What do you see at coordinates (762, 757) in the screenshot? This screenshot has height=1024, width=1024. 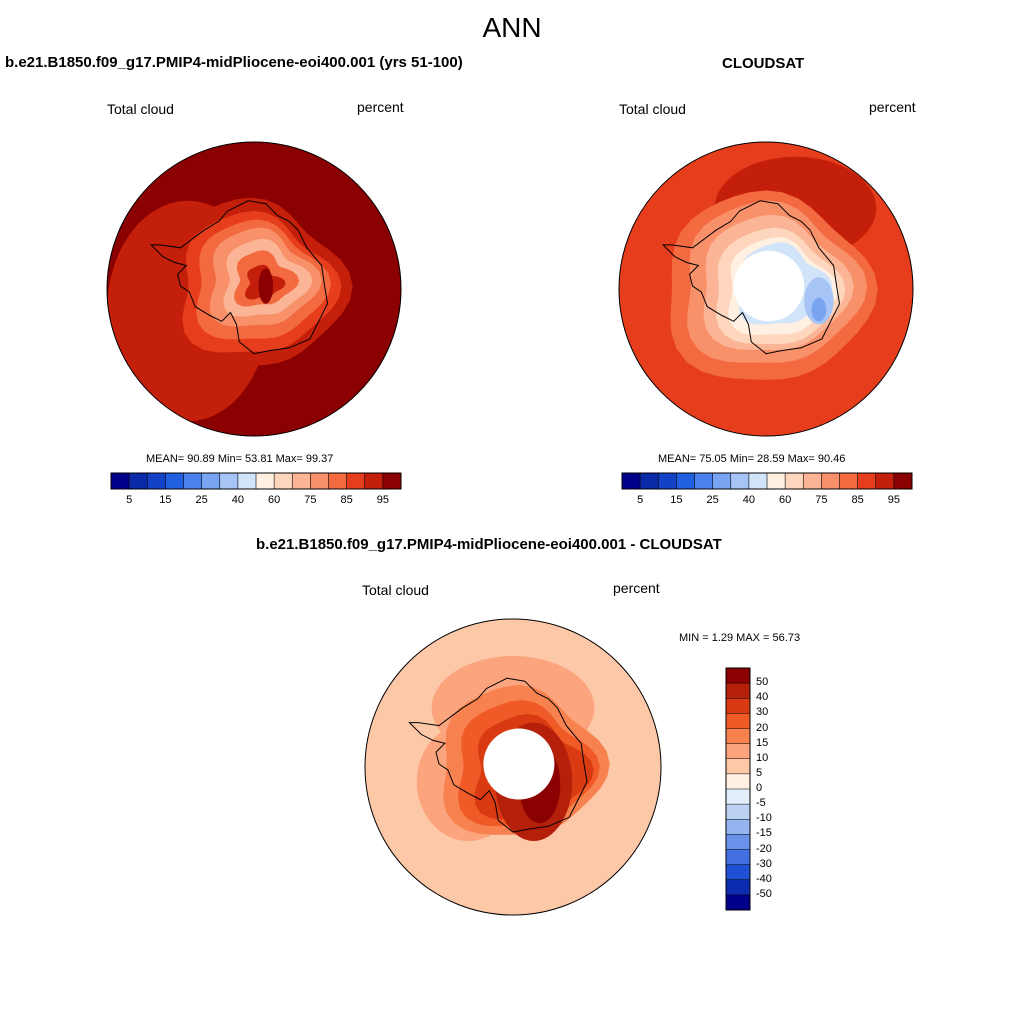 I see `colorbar-tick-label: 10` at bounding box center [762, 757].